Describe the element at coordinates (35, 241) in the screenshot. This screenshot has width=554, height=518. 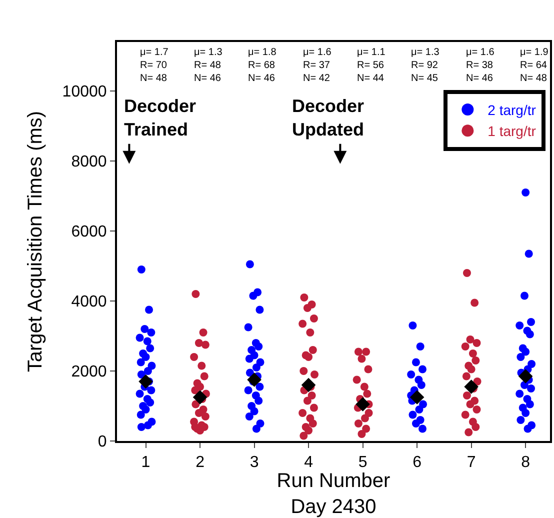
I see `y-axis-title: Target Acquisition Times (ms)` at that location.